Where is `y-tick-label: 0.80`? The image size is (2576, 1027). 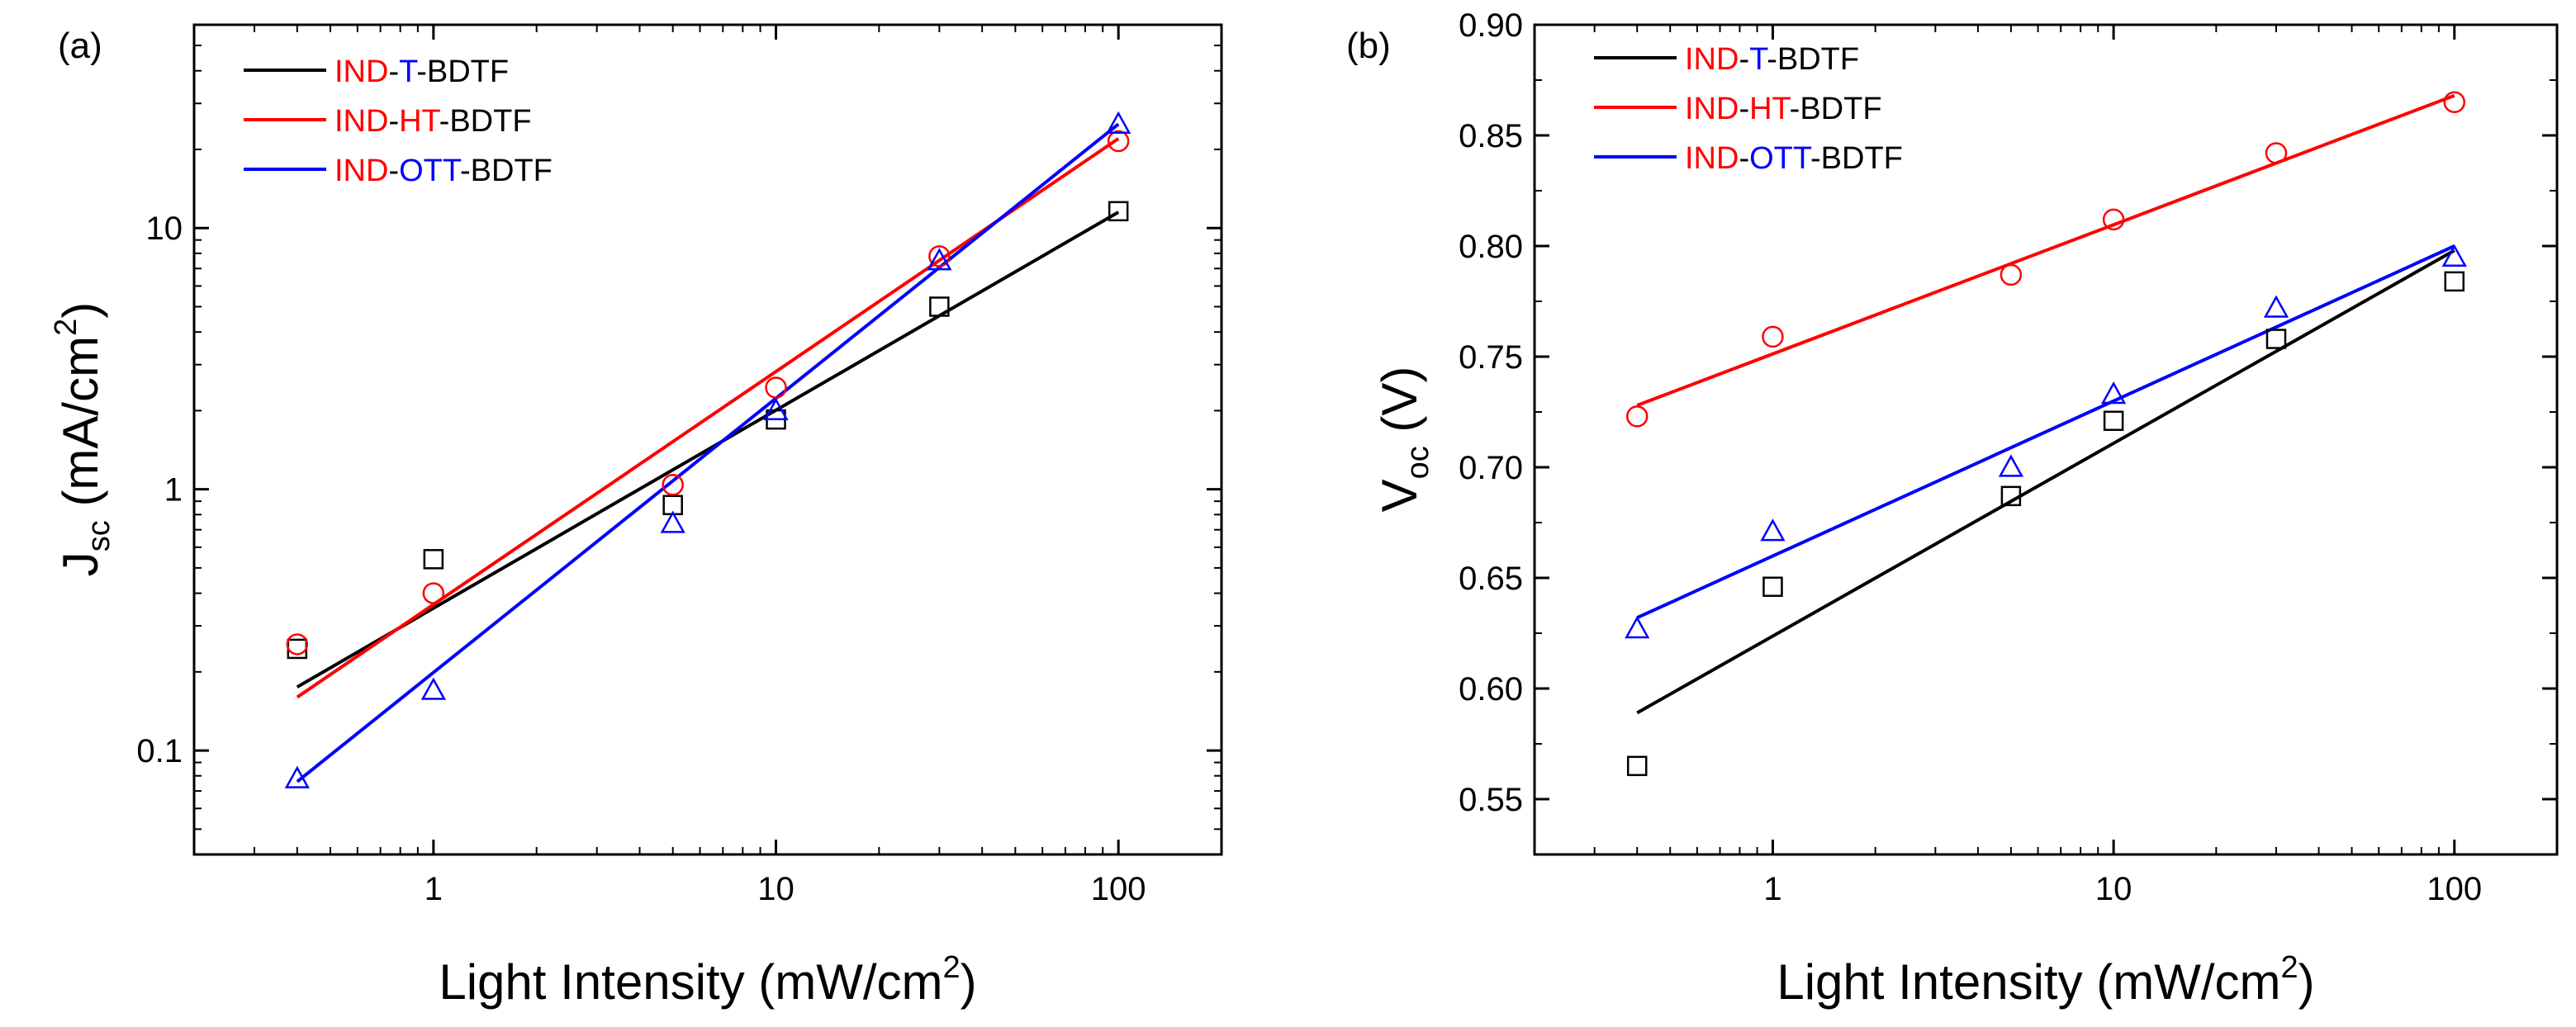
y-tick-label: 0.80 is located at coordinates (1491, 247).